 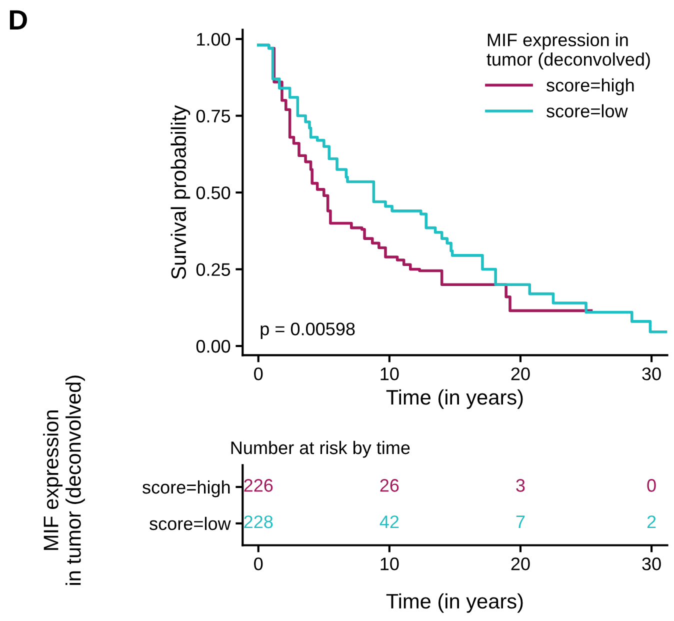 I want to click on y-tick-label: 0.25, so click(x=213, y=269).